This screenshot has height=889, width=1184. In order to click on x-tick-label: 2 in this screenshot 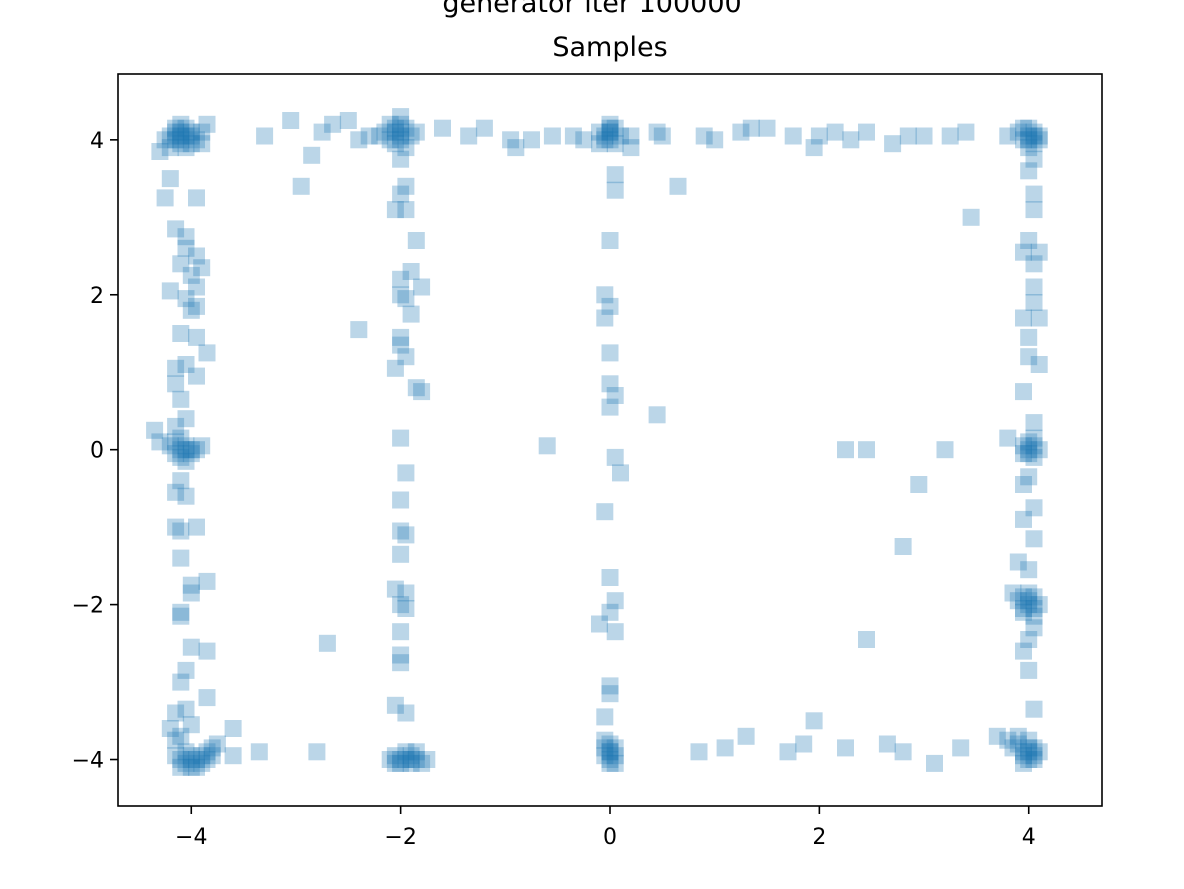, I will do `click(819, 837)`.